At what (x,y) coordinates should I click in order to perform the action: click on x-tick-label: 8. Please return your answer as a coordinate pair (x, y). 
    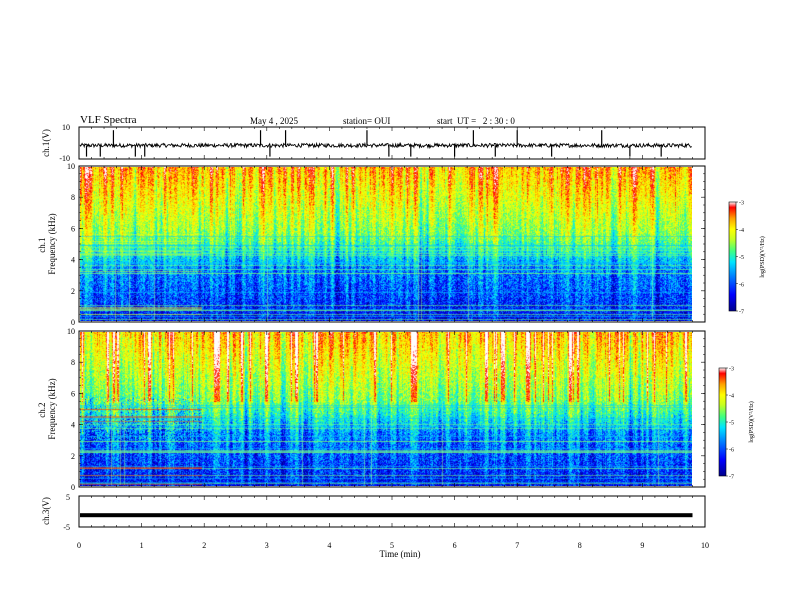
    Looking at the image, I should click on (580, 545).